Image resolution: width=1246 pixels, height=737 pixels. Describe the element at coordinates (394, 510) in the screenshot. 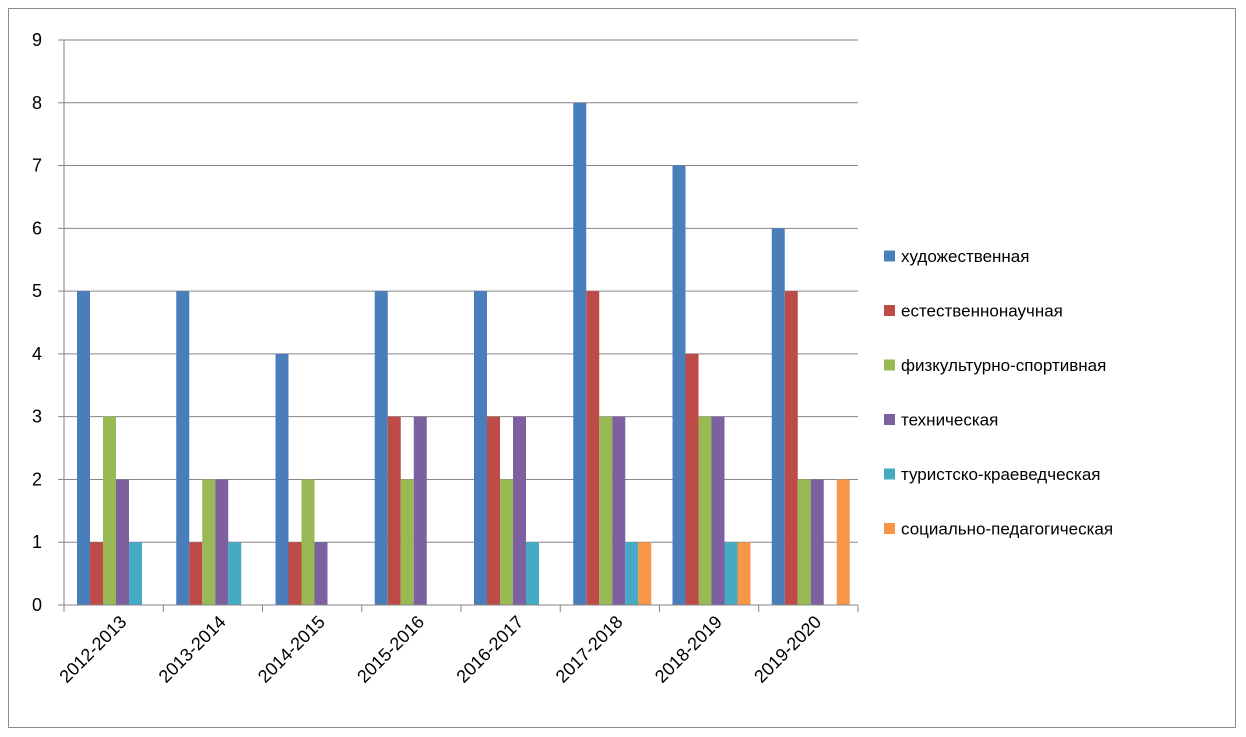

I see `bar-2015-2016-естественнонаучная` at that location.